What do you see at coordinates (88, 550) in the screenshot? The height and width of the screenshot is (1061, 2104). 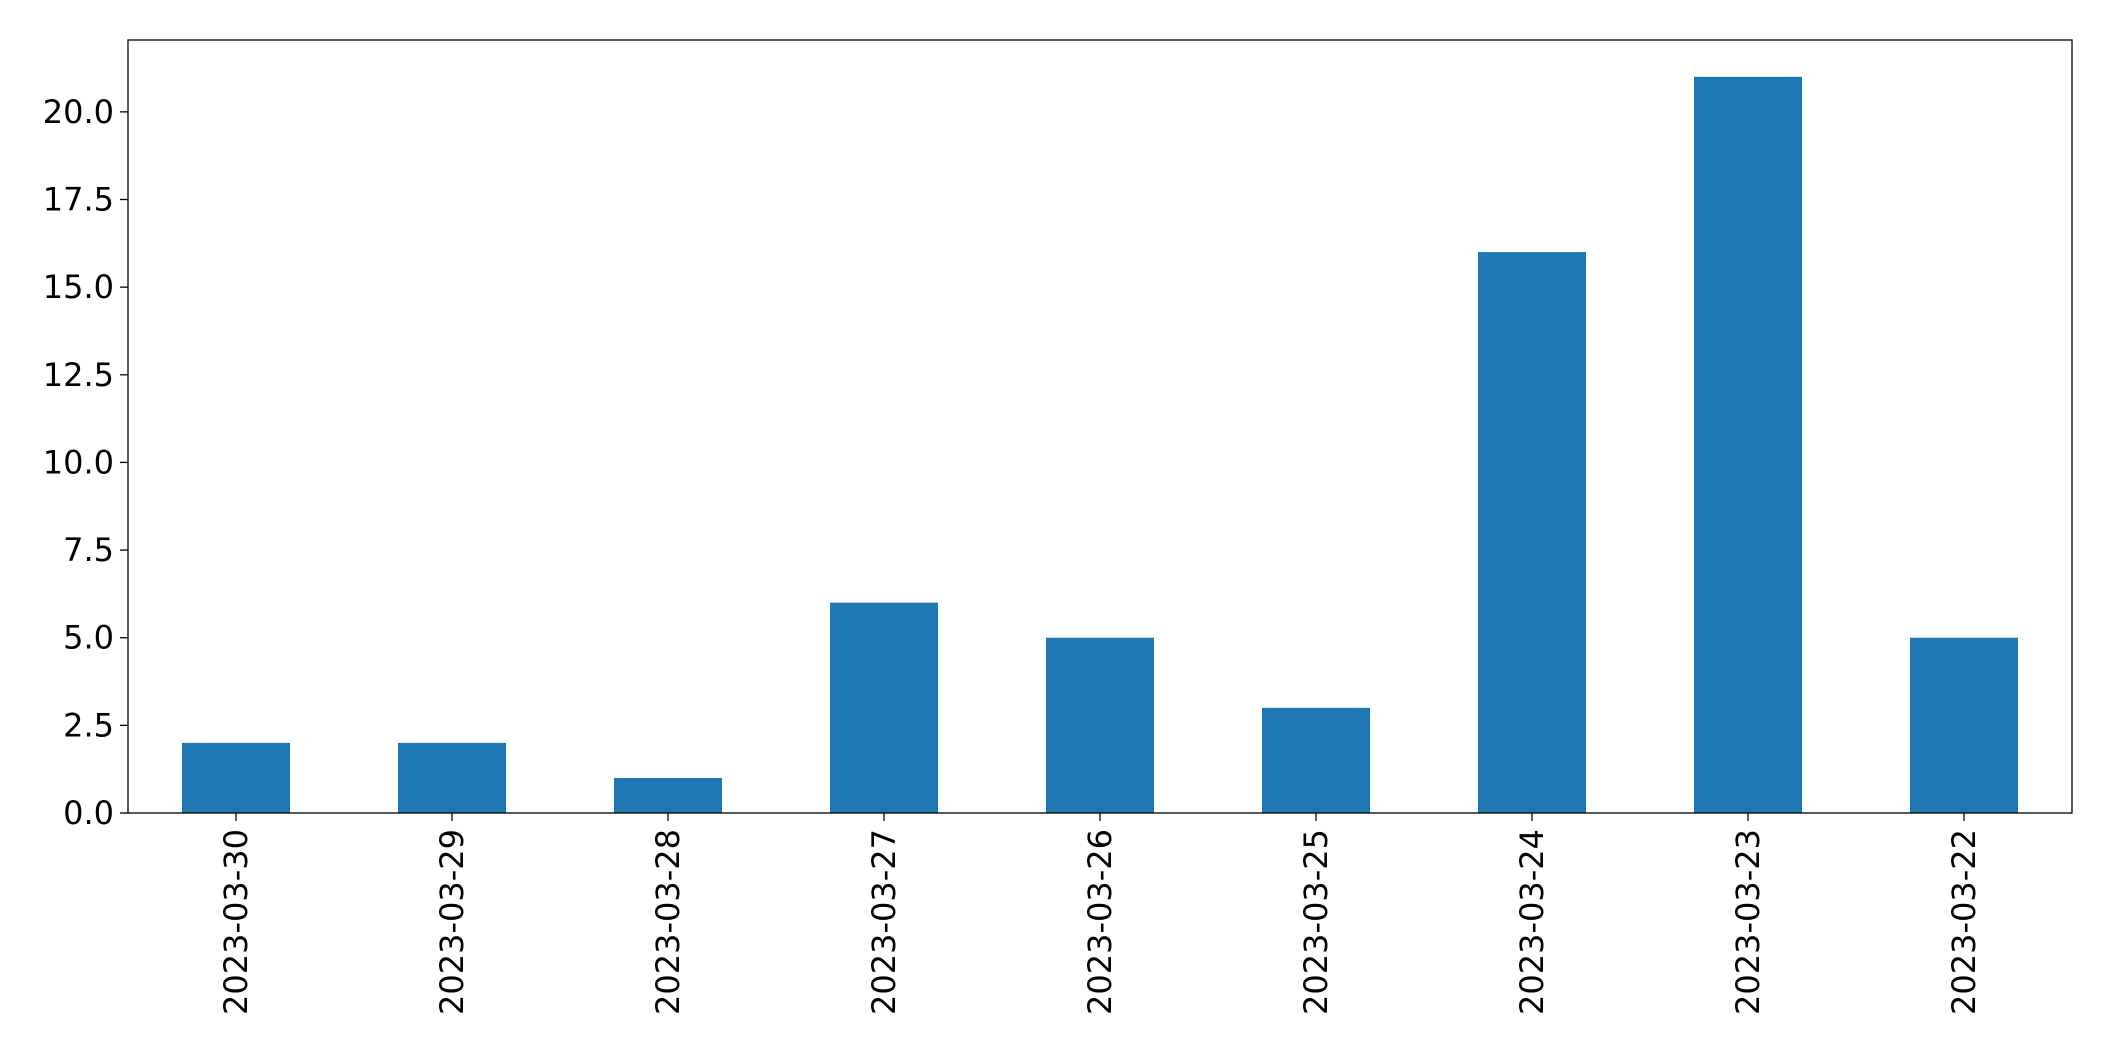 I see `y-tick-label: 7.5` at bounding box center [88, 550].